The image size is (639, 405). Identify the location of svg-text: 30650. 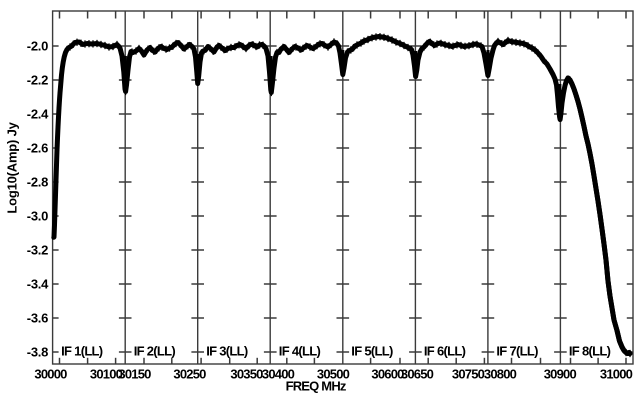
(417, 374).